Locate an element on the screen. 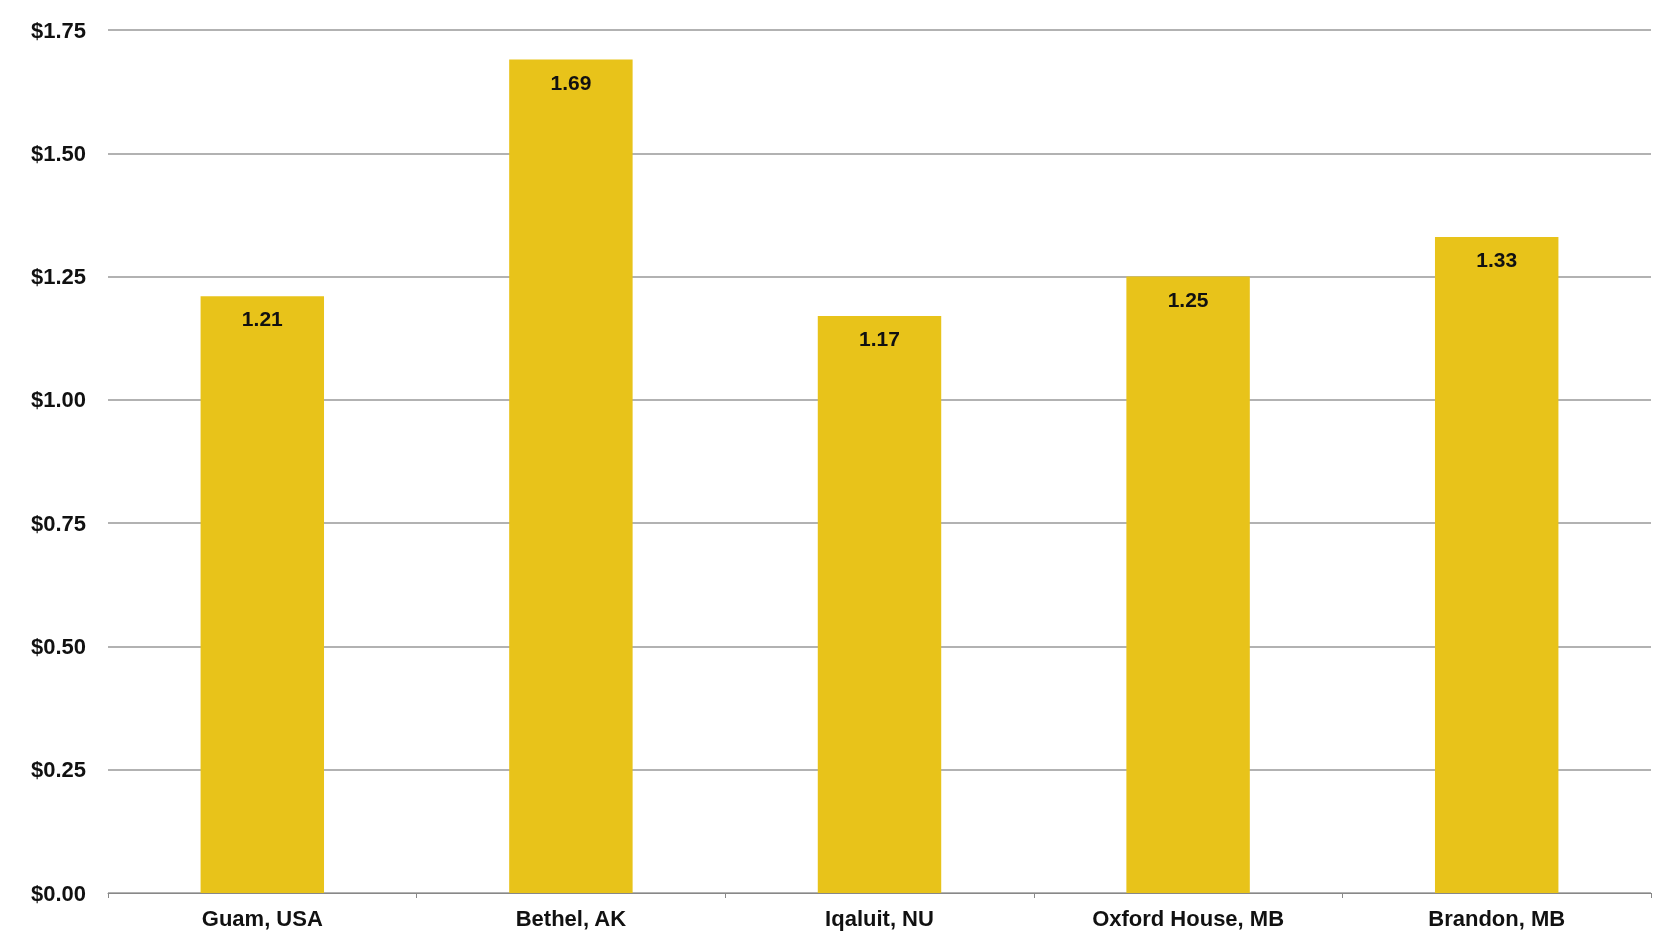  x-tick-label: Brandon, MB is located at coordinates (1497, 918).